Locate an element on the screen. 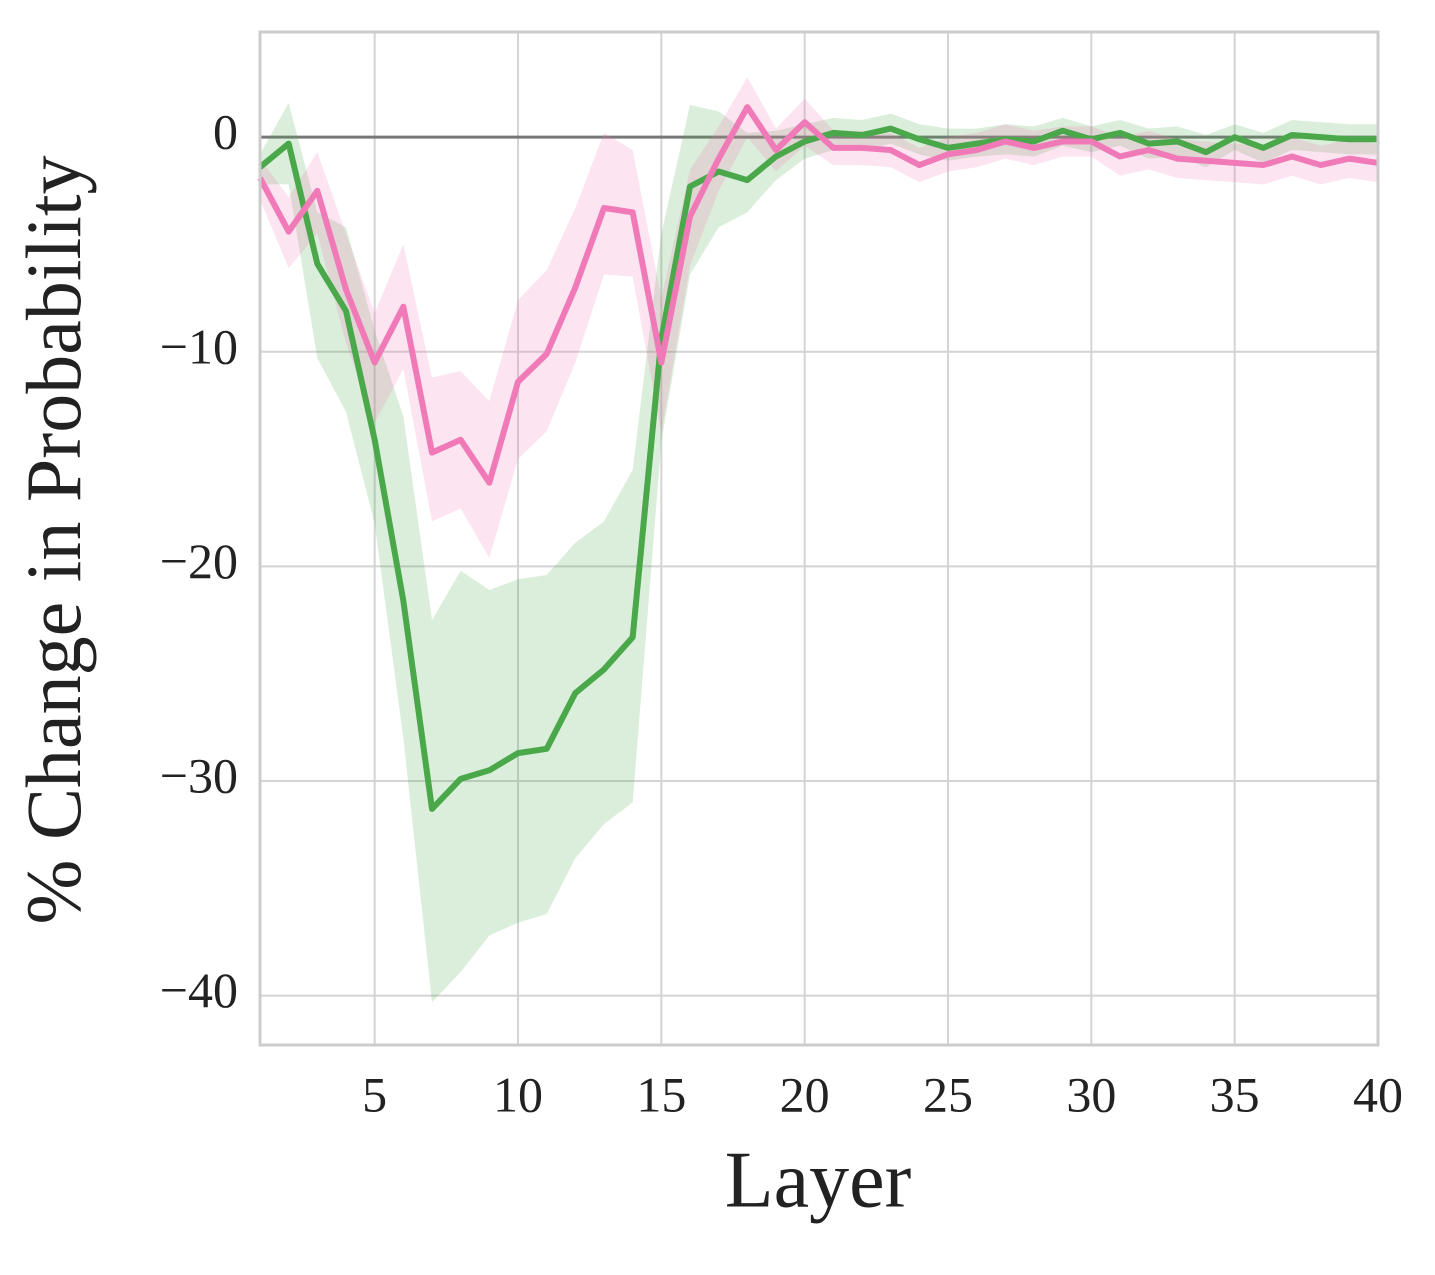  x-tick-label: 10 is located at coordinates (518, 1094).